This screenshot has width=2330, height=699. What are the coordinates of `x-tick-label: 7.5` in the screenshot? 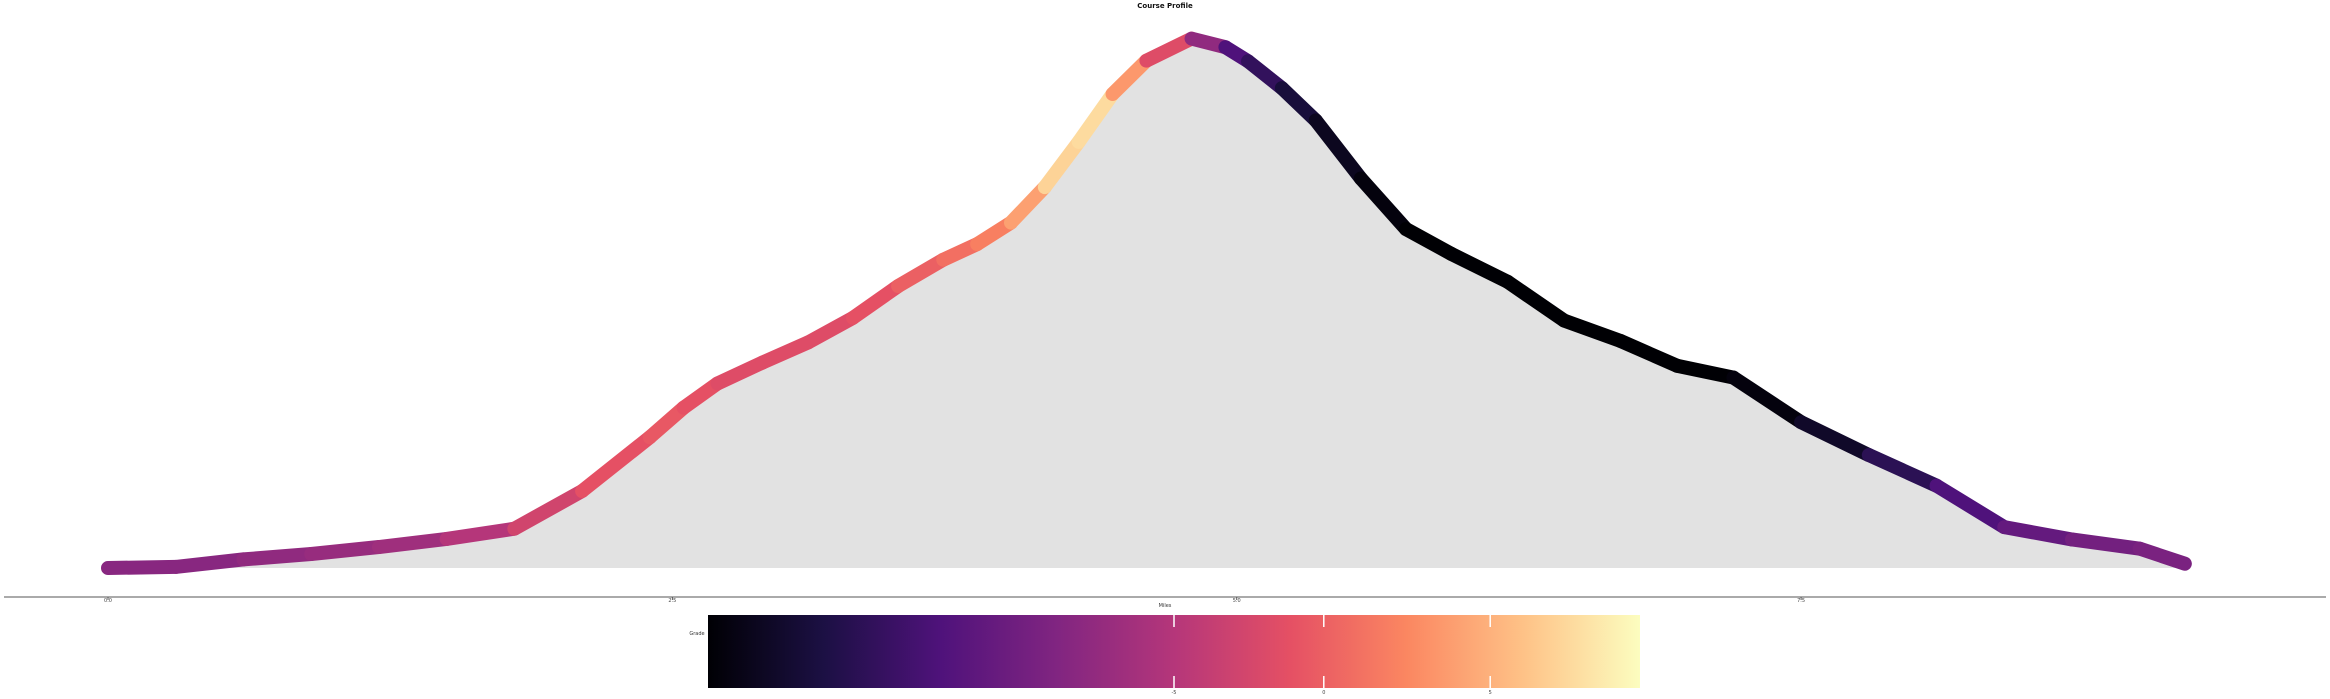 It's located at (1801, 601).